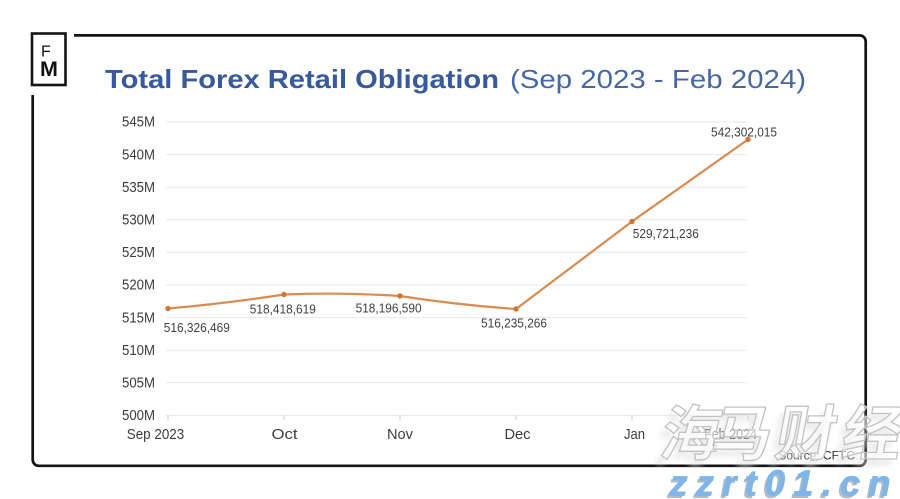 This screenshot has width=900, height=499. What do you see at coordinates (518, 435) in the screenshot?
I see `svg-text: Dec` at bounding box center [518, 435].